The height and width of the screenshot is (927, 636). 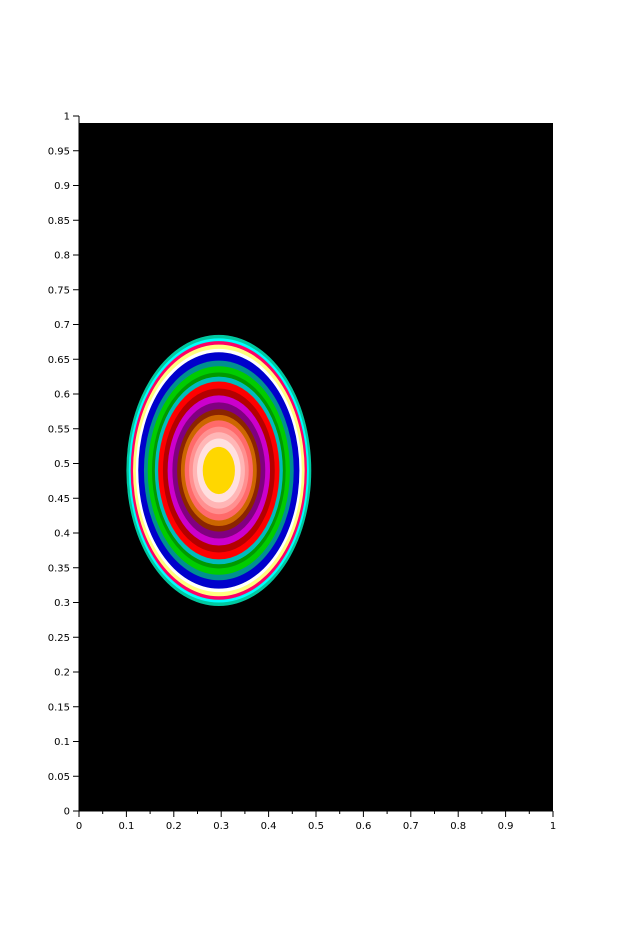 What do you see at coordinates (79, 826) in the screenshot?
I see `x-tick-label: 0` at bounding box center [79, 826].